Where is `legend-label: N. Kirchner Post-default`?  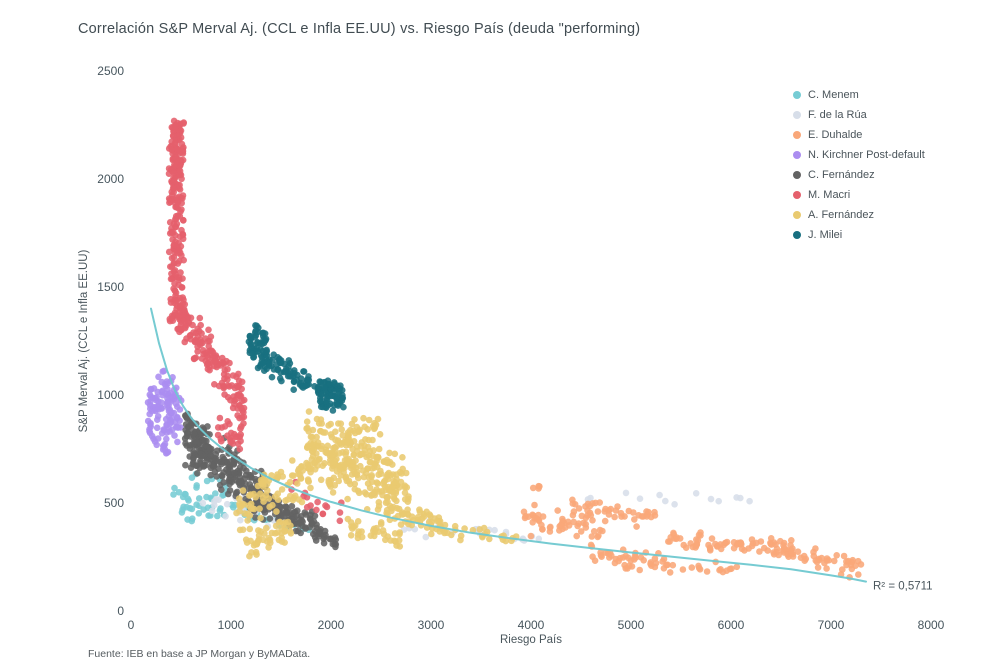 legend-label: N. Kirchner Post-default is located at coordinates (866, 155).